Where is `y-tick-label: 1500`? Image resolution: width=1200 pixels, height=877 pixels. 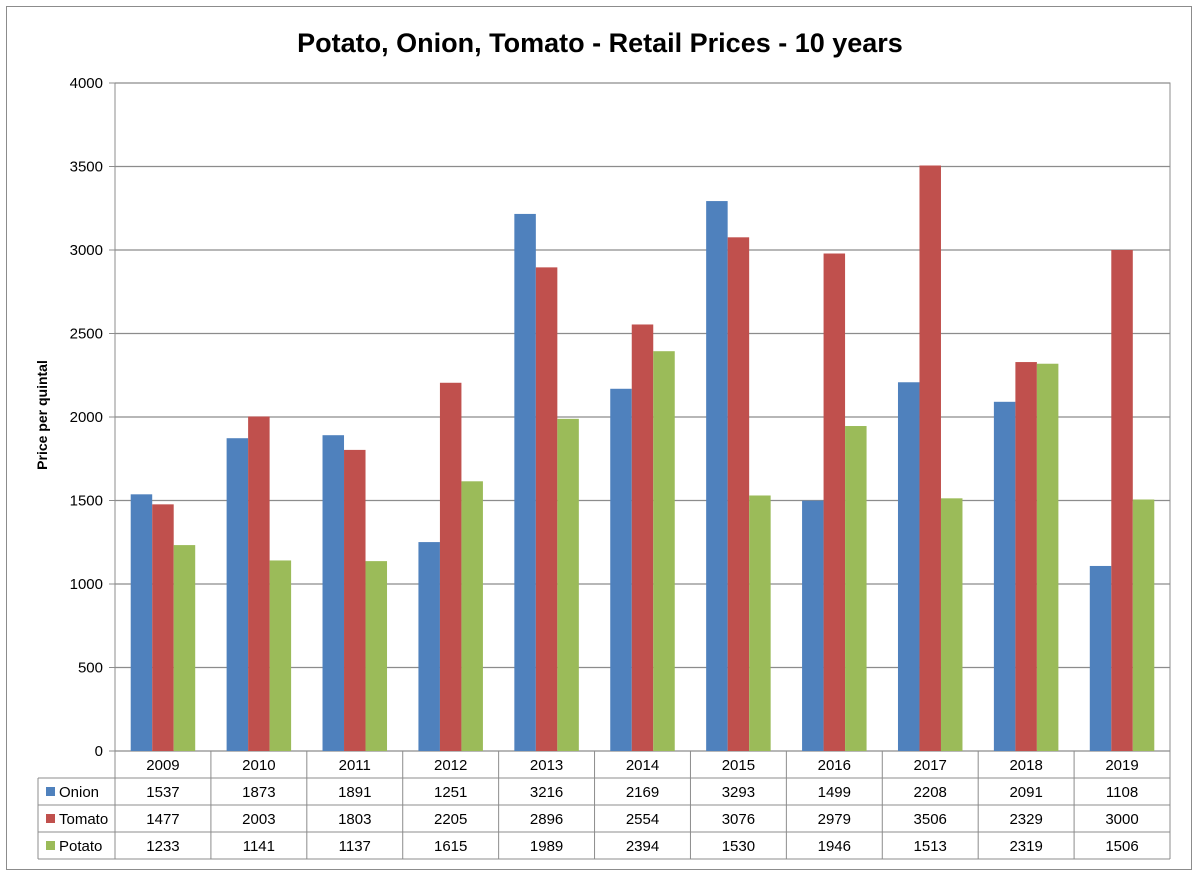 y-tick-label: 1500 is located at coordinates (86, 501).